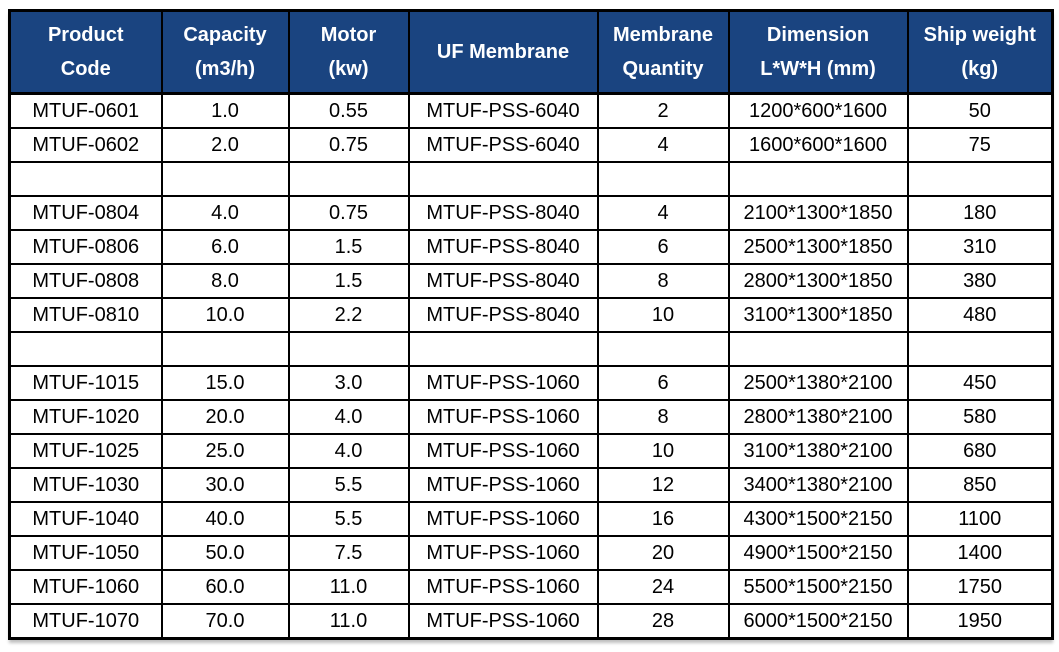 The height and width of the screenshot is (652, 1059). I want to click on spacer-row, so click(531, 349).